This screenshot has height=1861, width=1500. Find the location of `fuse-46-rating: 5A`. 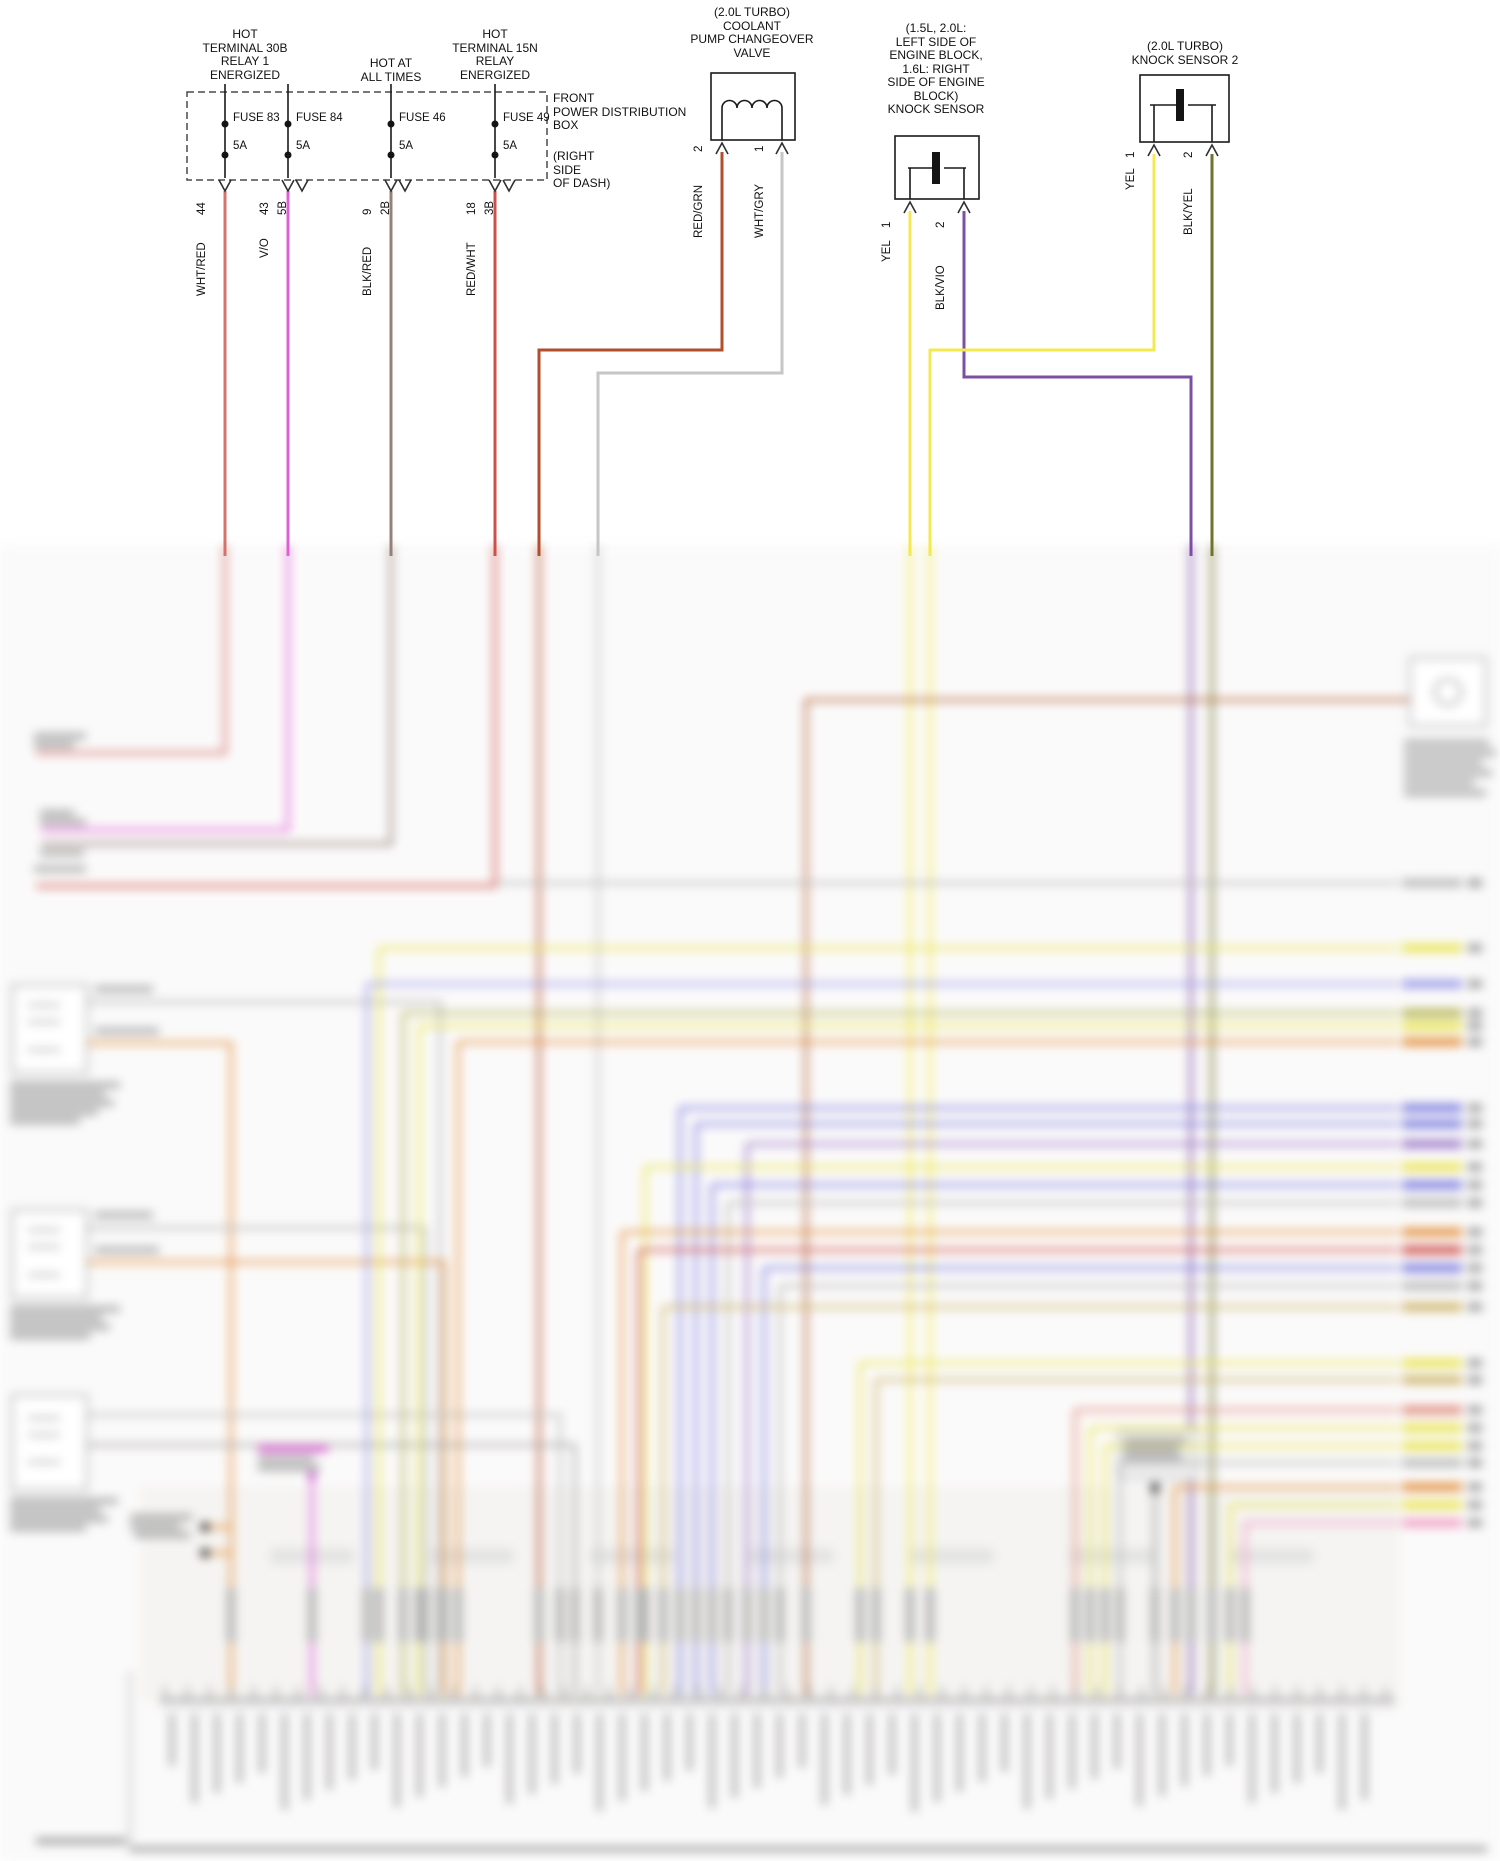

fuse-46-rating: 5A is located at coordinates (406, 146).